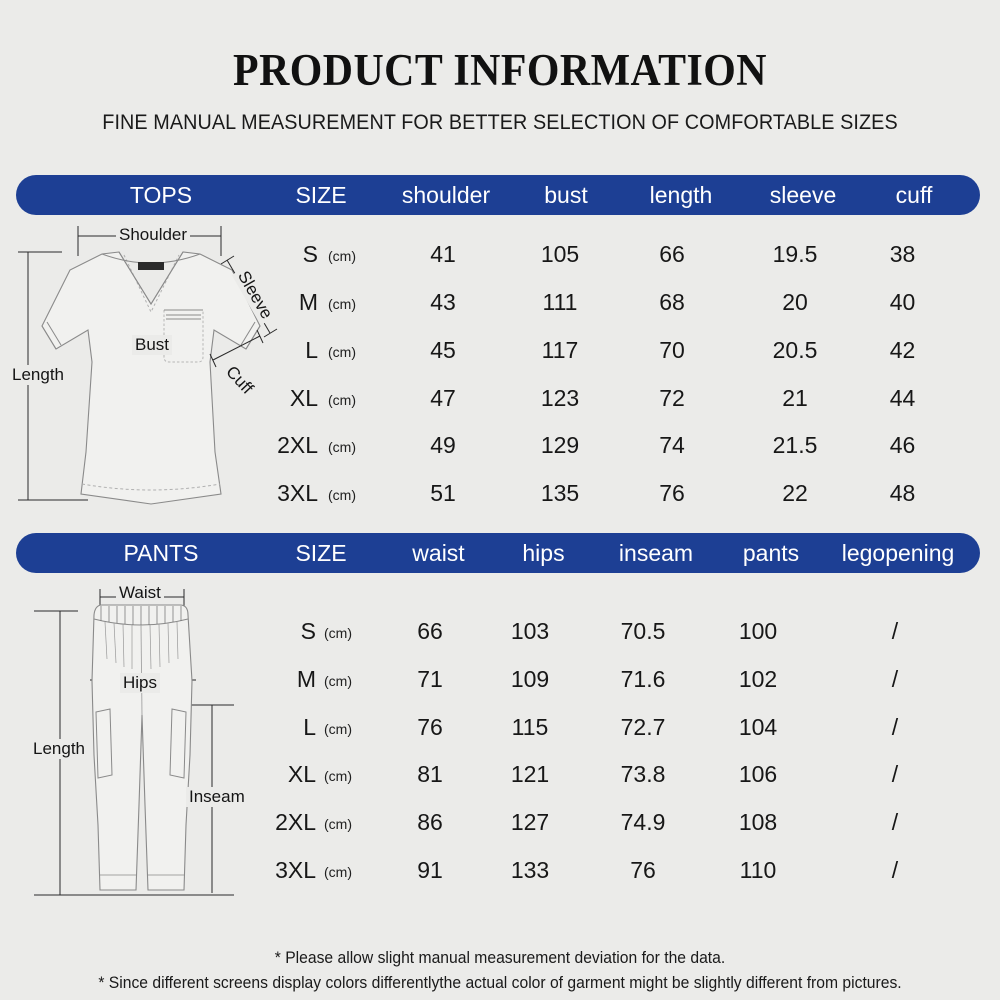 This screenshot has width=1000, height=1000. Describe the element at coordinates (321, 195) in the screenshot. I see `tops-col-size: SIZE` at that location.